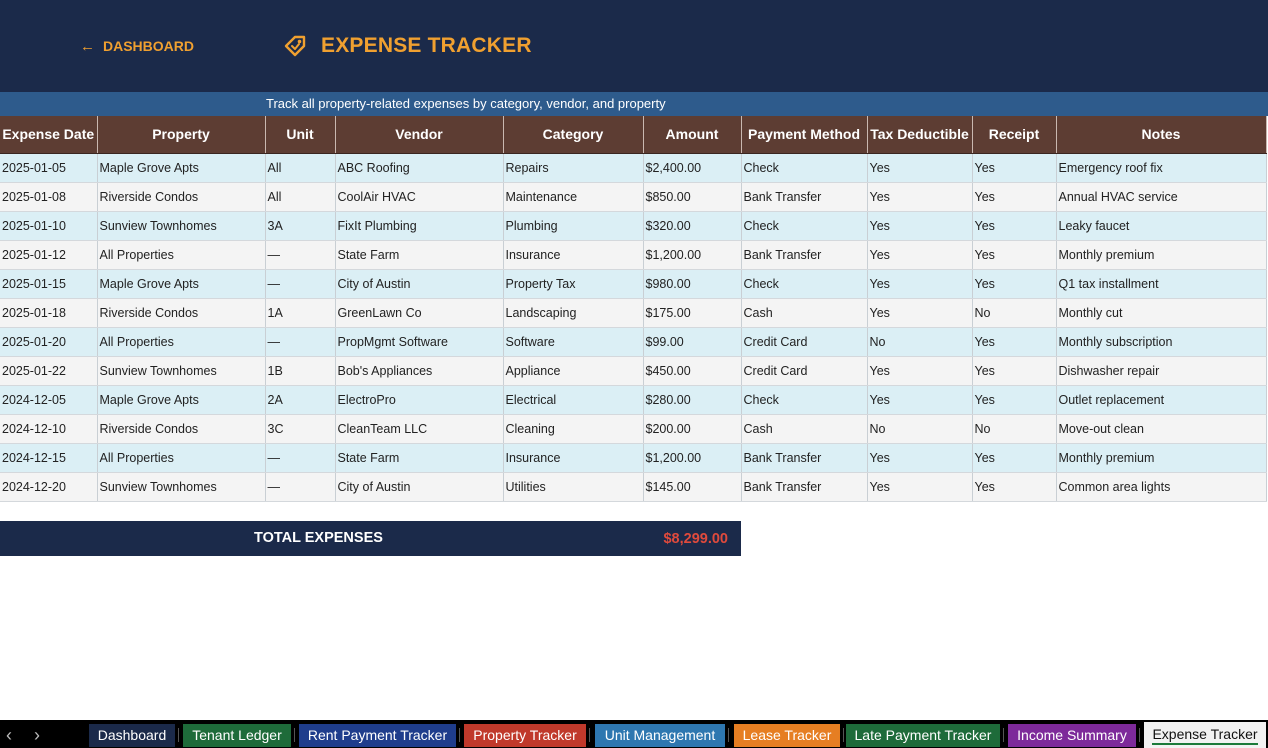 The width and height of the screenshot is (1268, 748). What do you see at coordinates (1161, 135) in the screenshot?
I see `column-header-notes: Notes` at bounding box center [1161, 135].